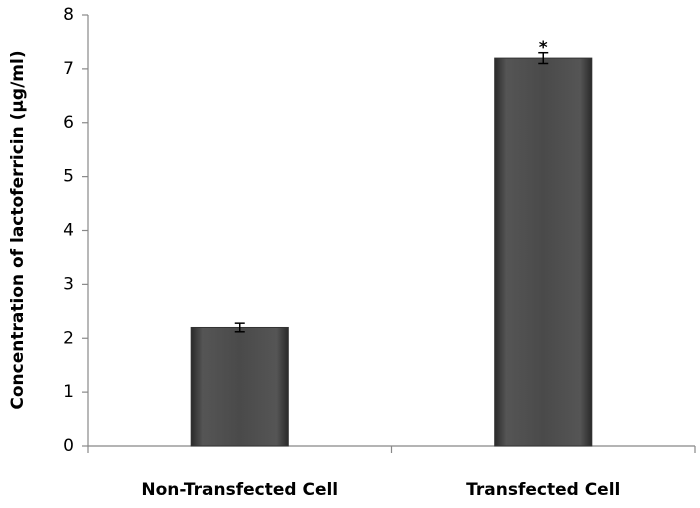 The image size is (700, 508). I want to click on y-axis-label: Concentration of lactoferricin (µg/ml), so click(18, 229).